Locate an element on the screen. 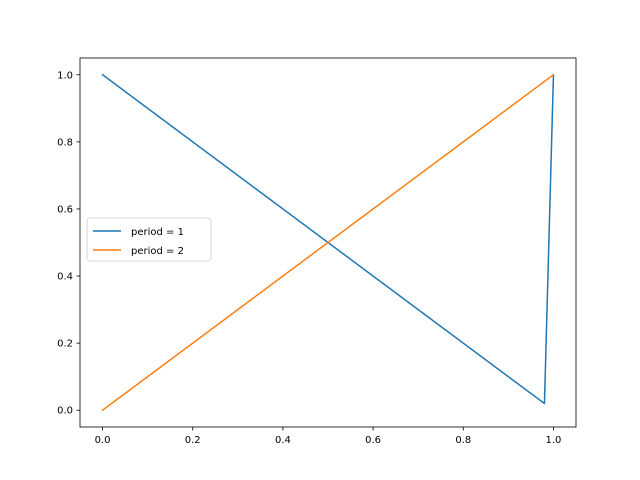  x-tick-label: 0.8 is located at coordinates (463, 440).